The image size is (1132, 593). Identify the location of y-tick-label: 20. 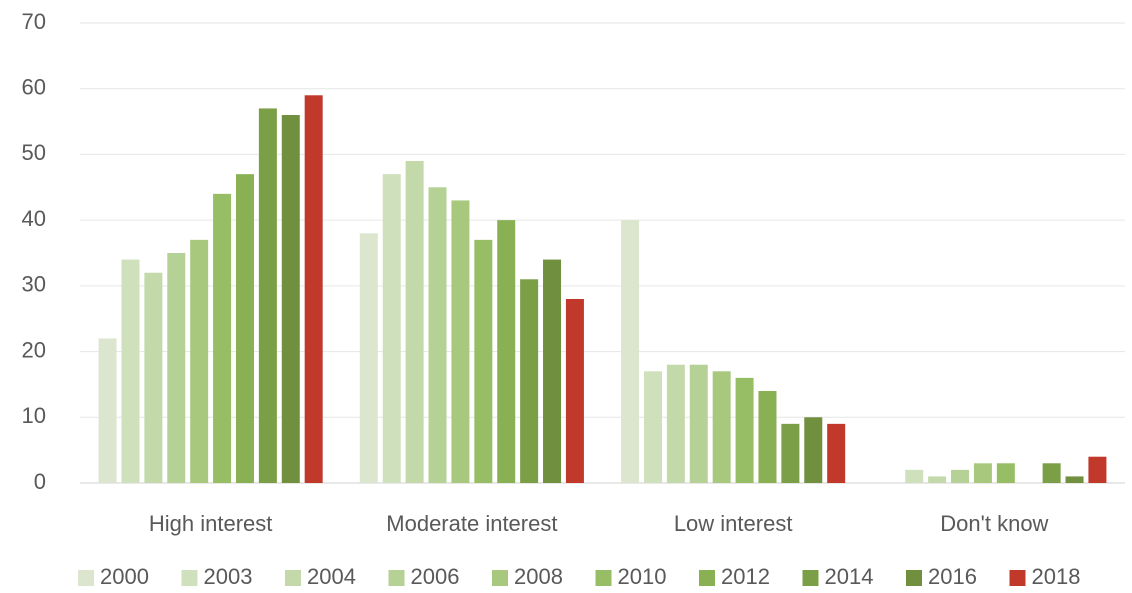
(34, 349).